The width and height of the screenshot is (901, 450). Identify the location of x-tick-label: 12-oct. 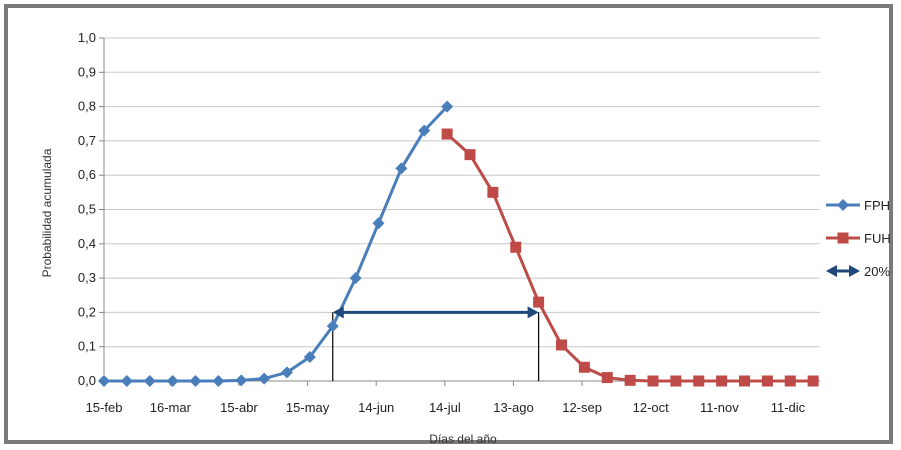
(651, 407).